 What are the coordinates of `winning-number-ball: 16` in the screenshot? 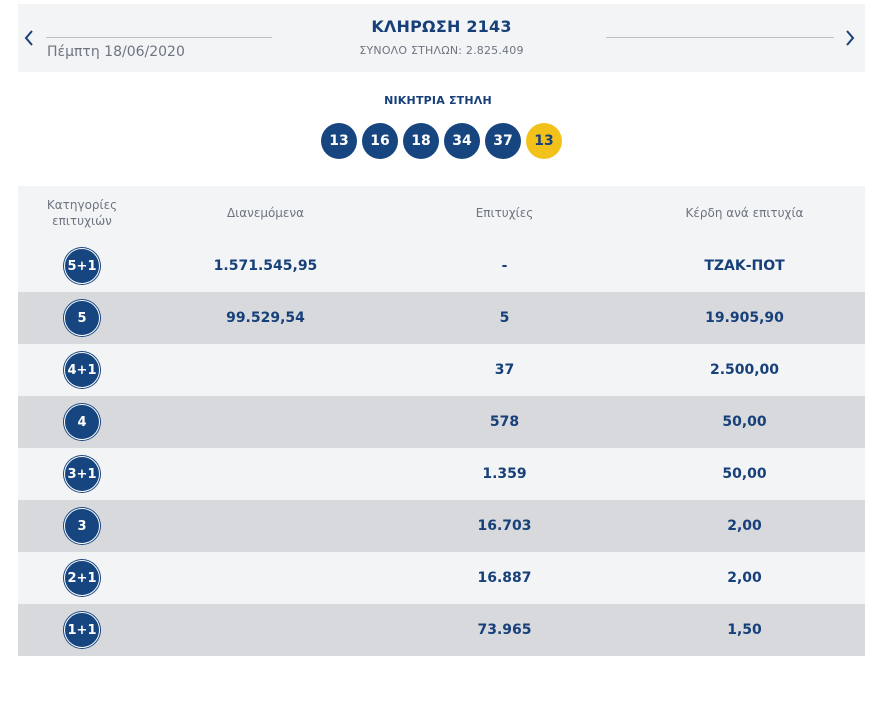 It's located at (380, 141).